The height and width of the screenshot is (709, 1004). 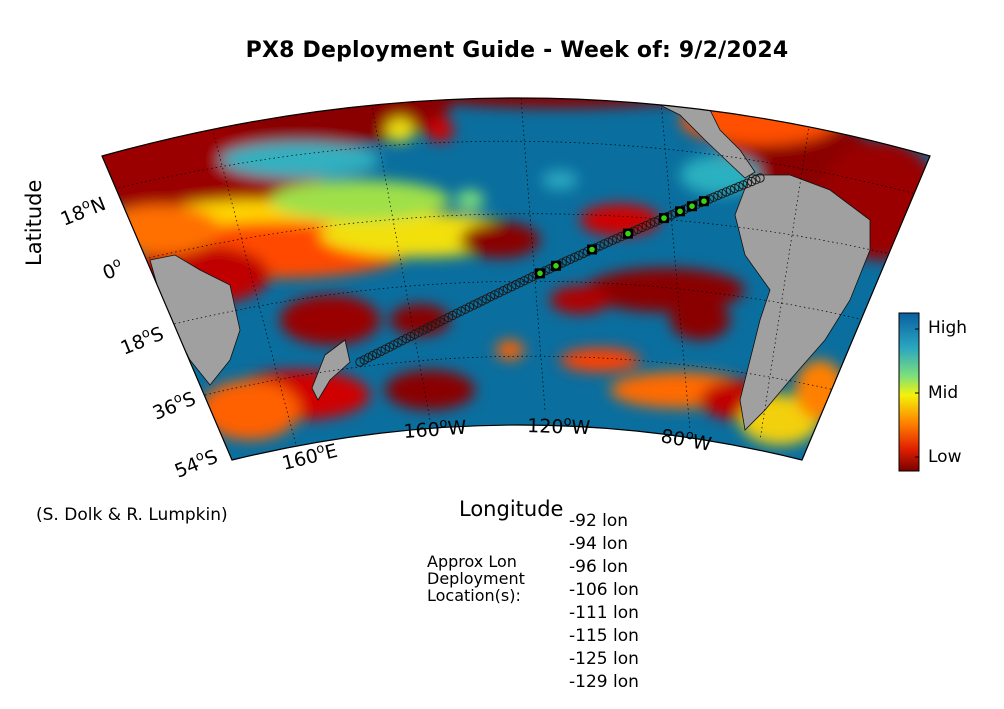 I want to click on lat-tick-18n: 18oN, so click(x=83, y=211).